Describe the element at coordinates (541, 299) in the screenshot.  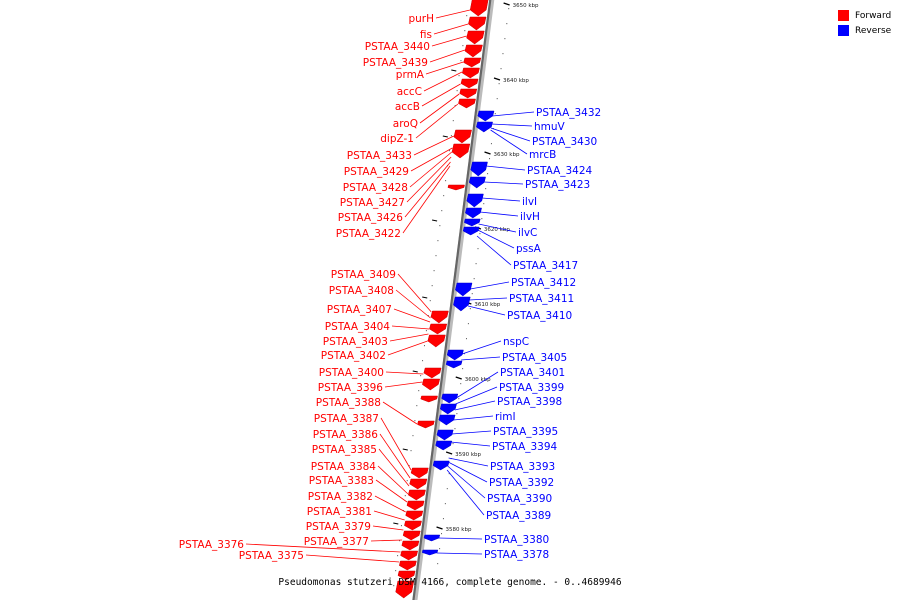
I see `reverse-gene-label: PSTAA_3411` at that location.